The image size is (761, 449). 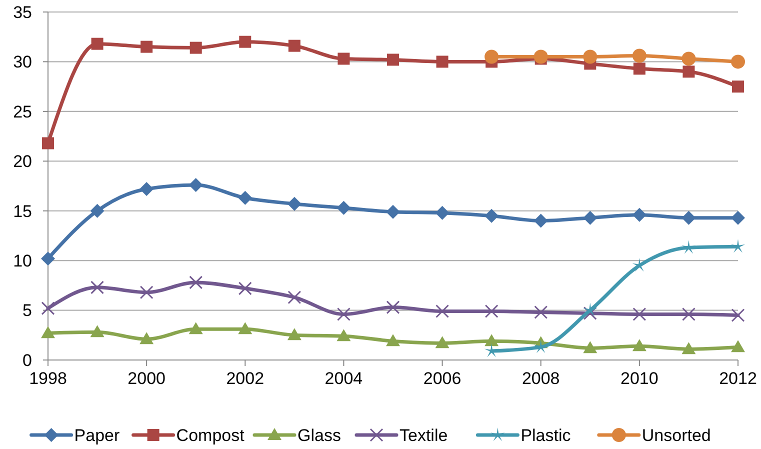 What do you see at coordinates (22, 211) in the screenshot?
I see `y-tick-label: 15` at bounding box center [22, 211].